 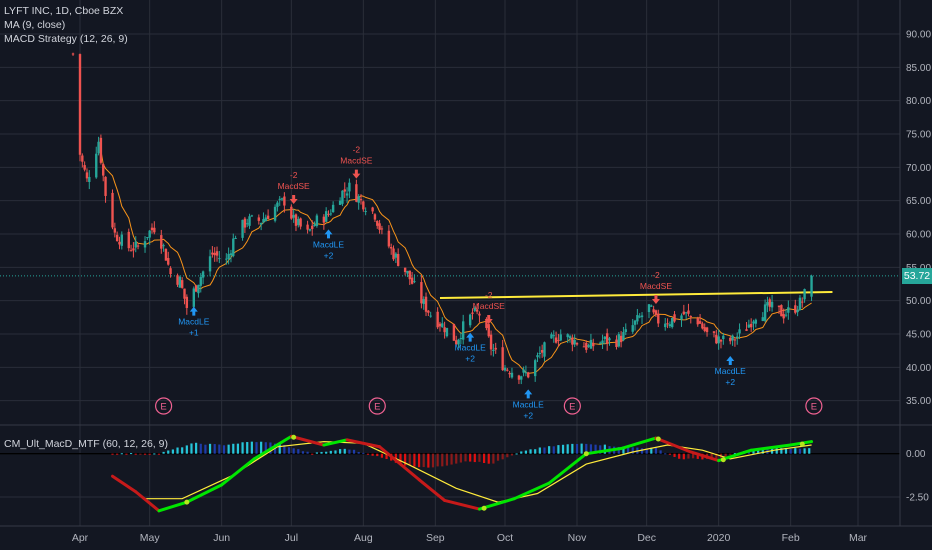 What do you see at coordinates (86, 444) in the screenshot?
I see `legend-indicator: CM_Ult_MacD_MTF (60, 12, 26, 9)` at bounding box center [86, 444].